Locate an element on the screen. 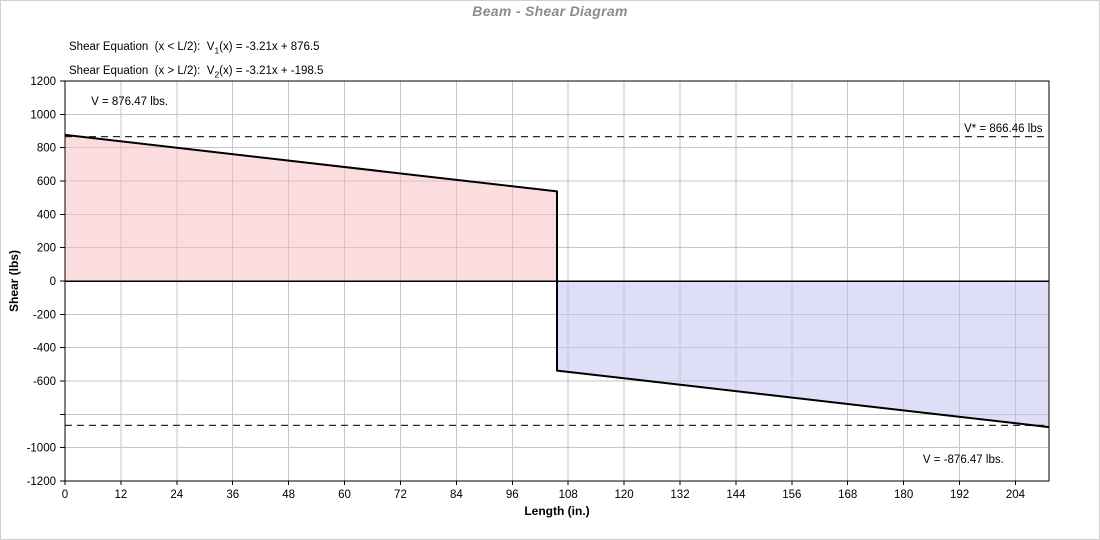 This screenshot has height=540, width=1100. x-tick-label: 0 is located at coordinates (65, 495).